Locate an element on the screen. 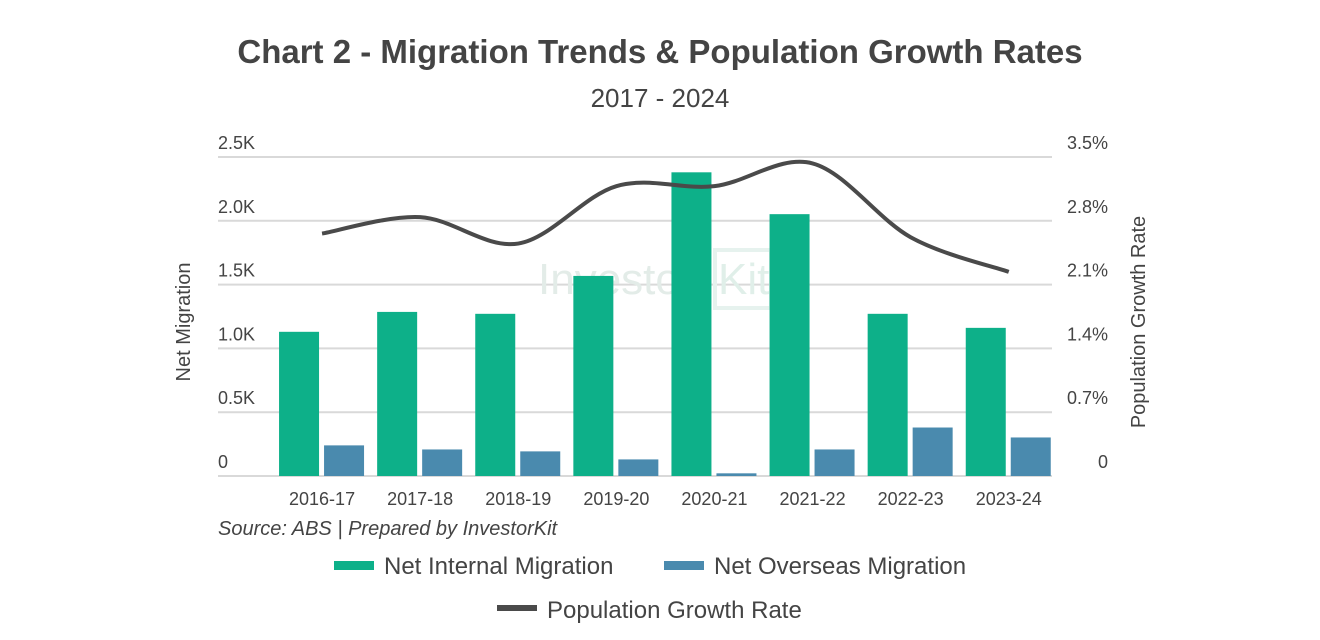 Image resolution: width=1320 pixels, height=640 pixels. y-tick-label: 2.5K is located at coordinates (236, 143).